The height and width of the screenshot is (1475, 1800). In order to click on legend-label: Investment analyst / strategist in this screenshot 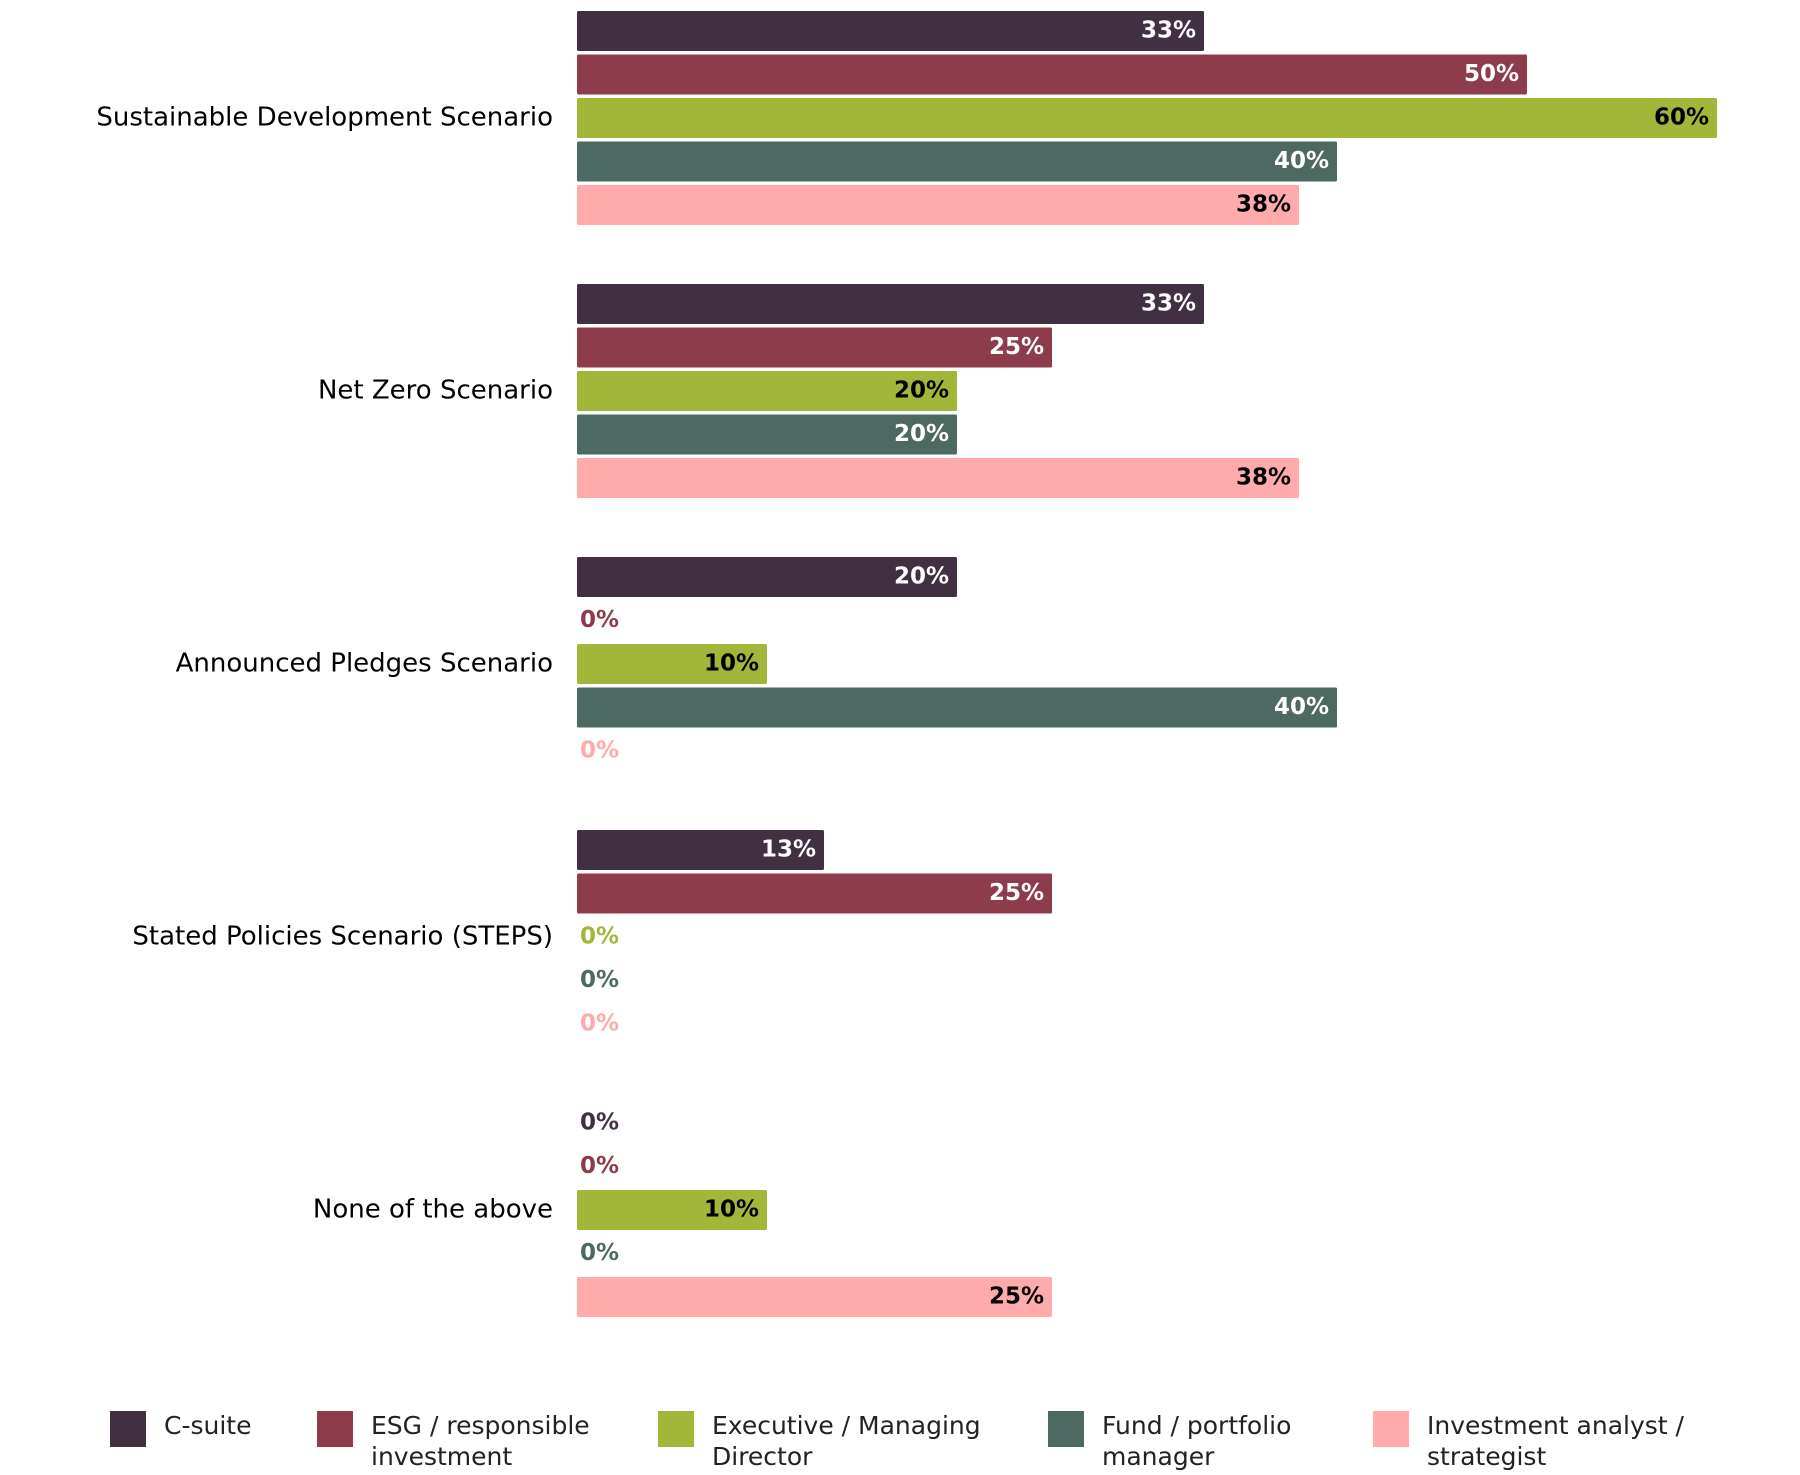, I will do `click(1555, 1441)`.